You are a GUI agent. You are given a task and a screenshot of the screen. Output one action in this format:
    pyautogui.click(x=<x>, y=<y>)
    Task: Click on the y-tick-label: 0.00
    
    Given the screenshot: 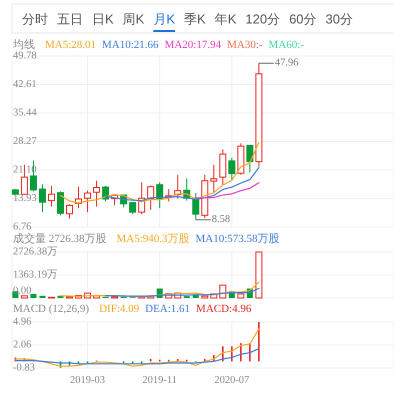 What is the action you would take?
    pyautogui.click(x=22, y=290)
    